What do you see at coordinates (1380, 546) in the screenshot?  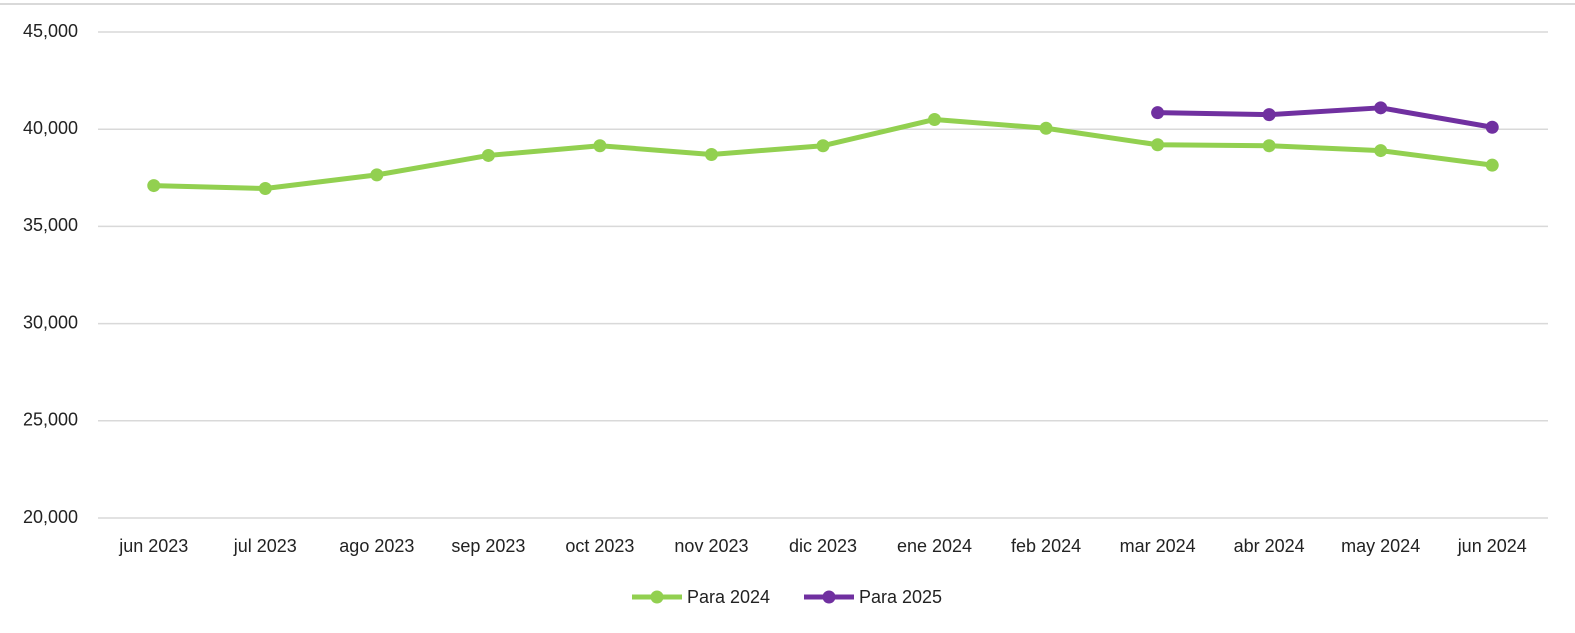 I see `x-tick-label: may 2024` at bounding box center [1380, 546].